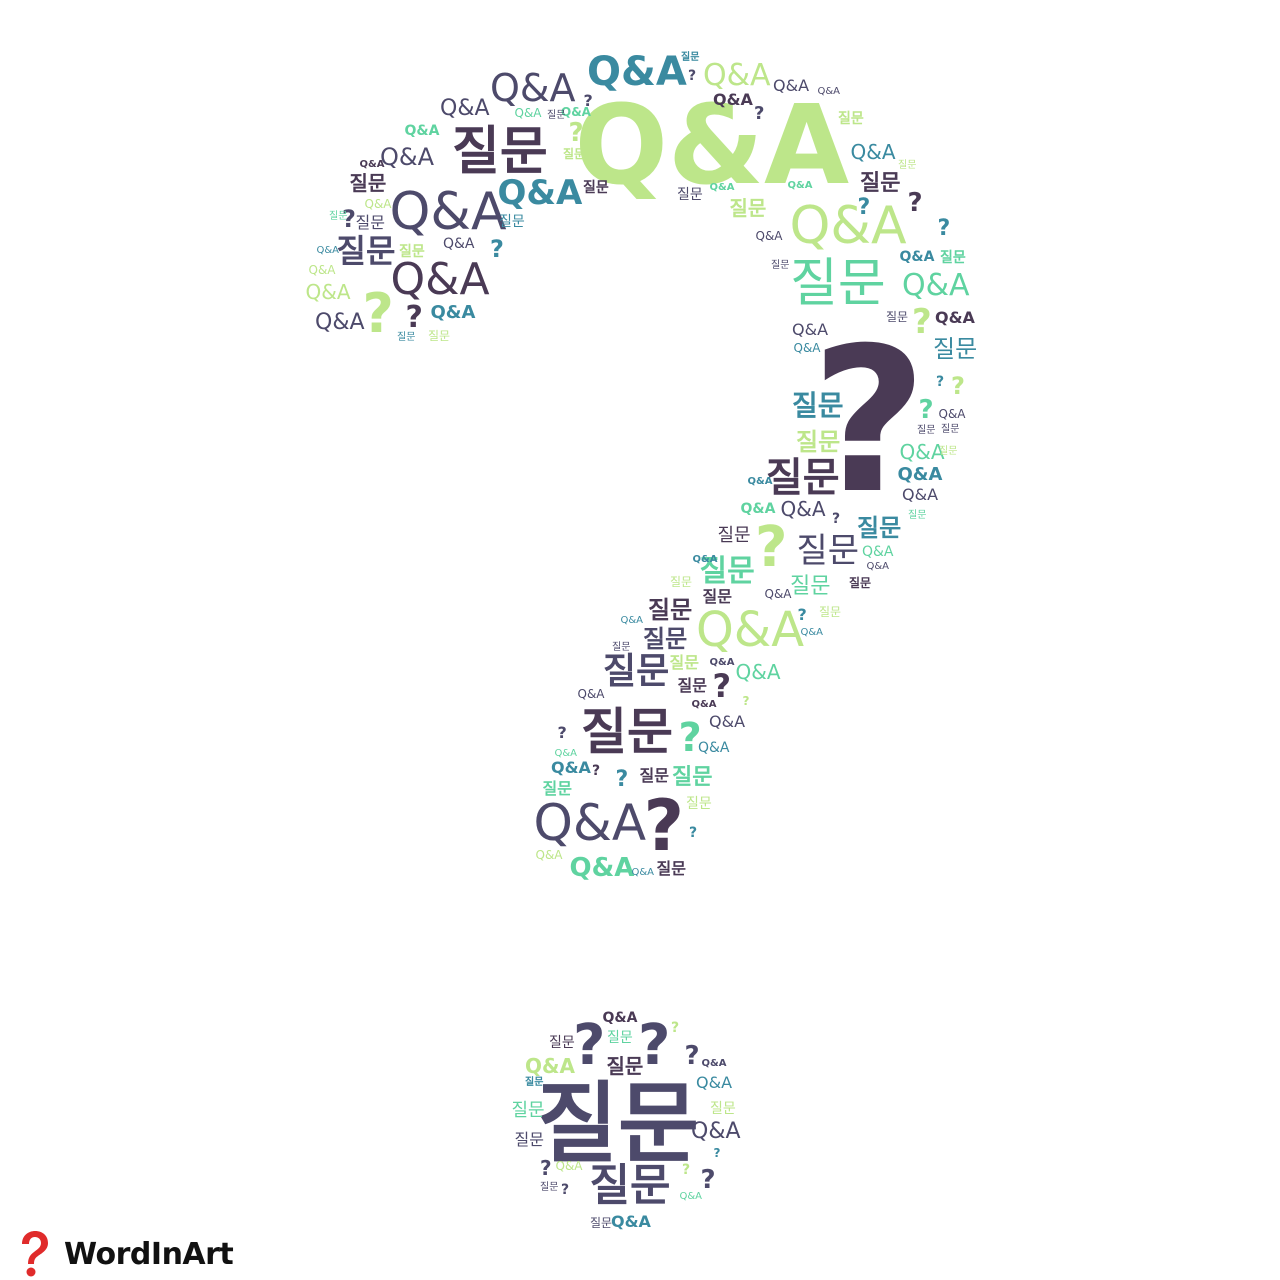 The height and width of the screenshot is (1280, 1280). I want to click on question-mark-icon, so click(35, 1254).